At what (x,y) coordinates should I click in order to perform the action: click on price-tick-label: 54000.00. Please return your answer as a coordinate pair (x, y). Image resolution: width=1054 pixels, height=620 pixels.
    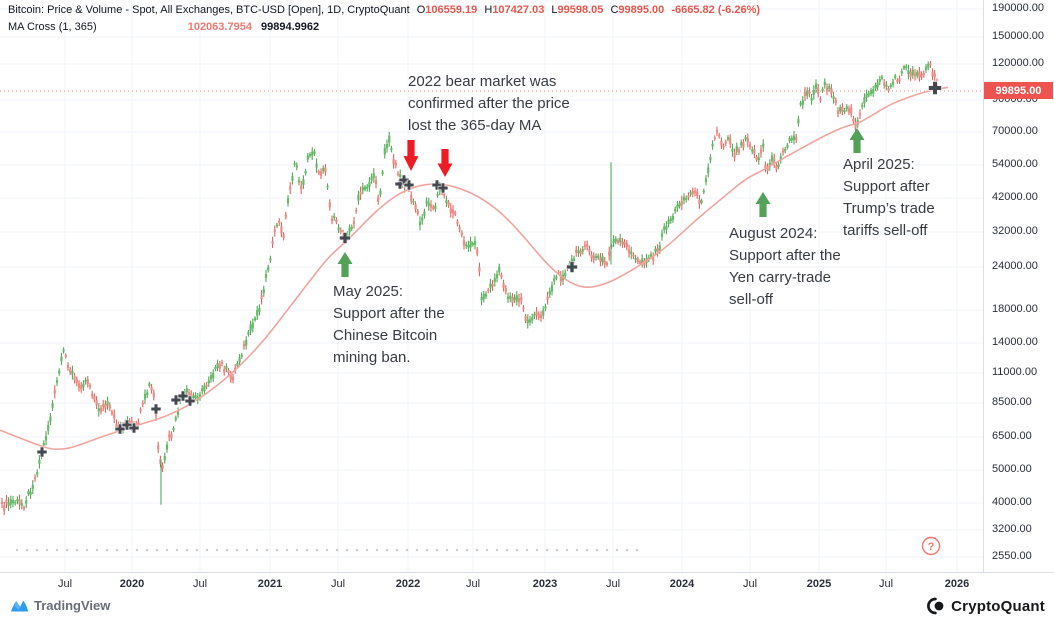
    Looking at the image, I should click on (1015, 164).